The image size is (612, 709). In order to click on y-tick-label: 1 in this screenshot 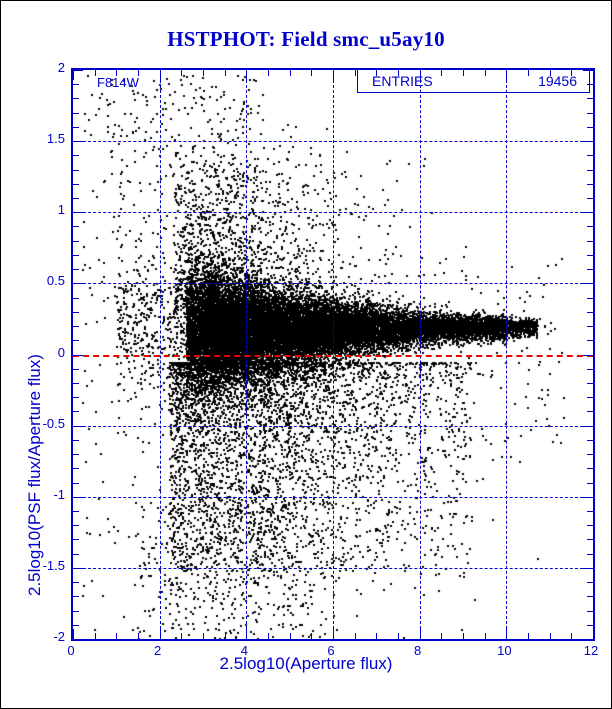, I will do `click(61, 210)`.